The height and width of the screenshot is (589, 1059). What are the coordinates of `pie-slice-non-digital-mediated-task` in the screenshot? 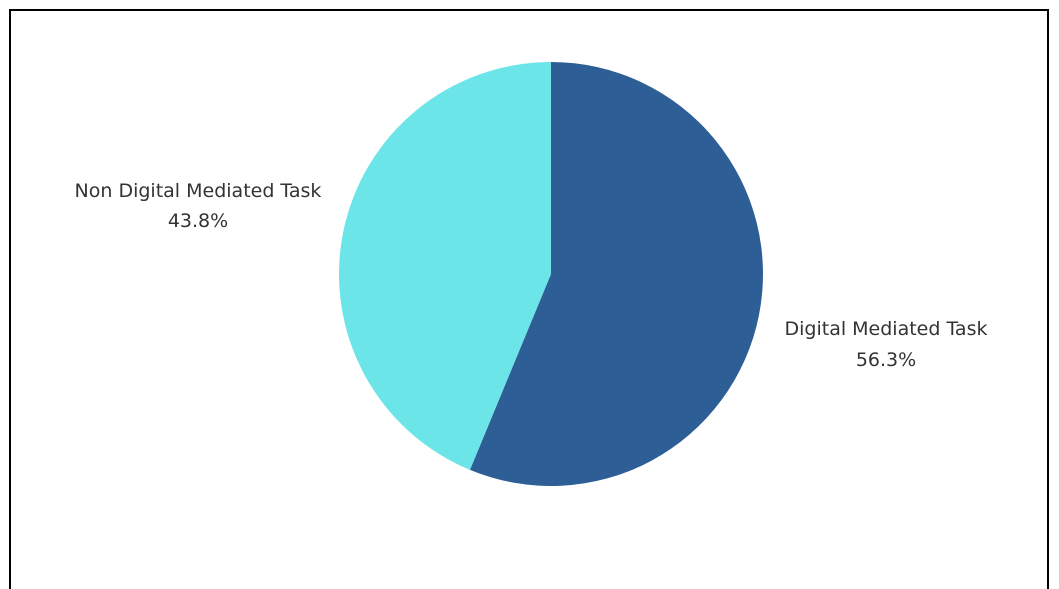 It's located at (445, 266).